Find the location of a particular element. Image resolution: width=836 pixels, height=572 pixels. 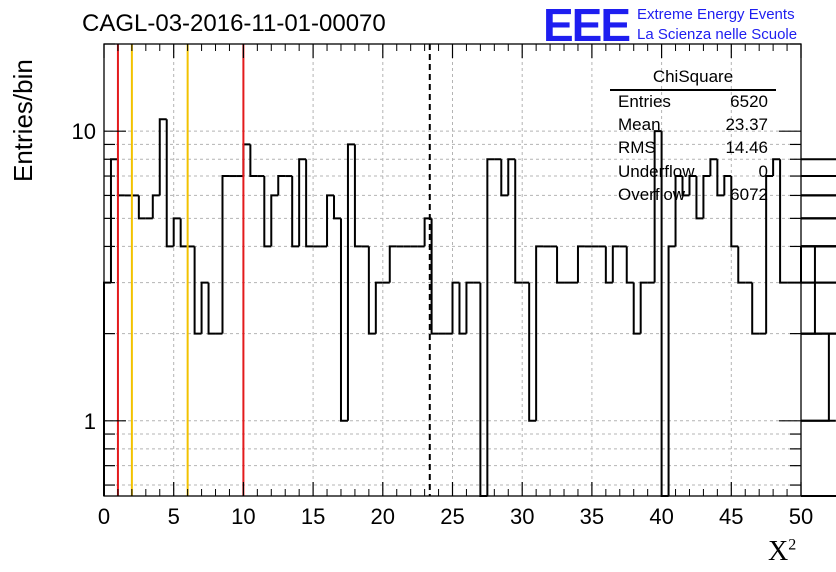

stats-label: Entries is located at coordinates (644, 101).